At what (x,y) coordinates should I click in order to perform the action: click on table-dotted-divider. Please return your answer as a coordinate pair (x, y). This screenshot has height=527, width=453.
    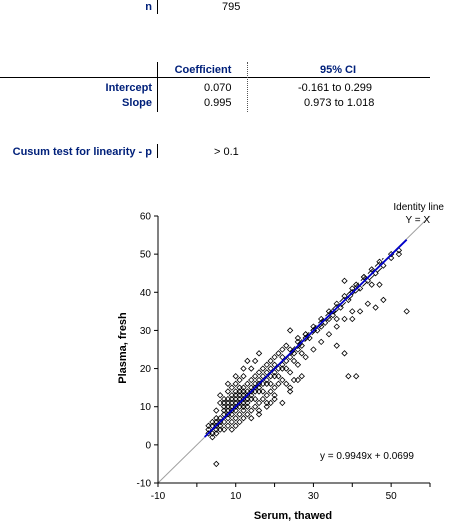
    Looking at the image, I should click on (247, 87).